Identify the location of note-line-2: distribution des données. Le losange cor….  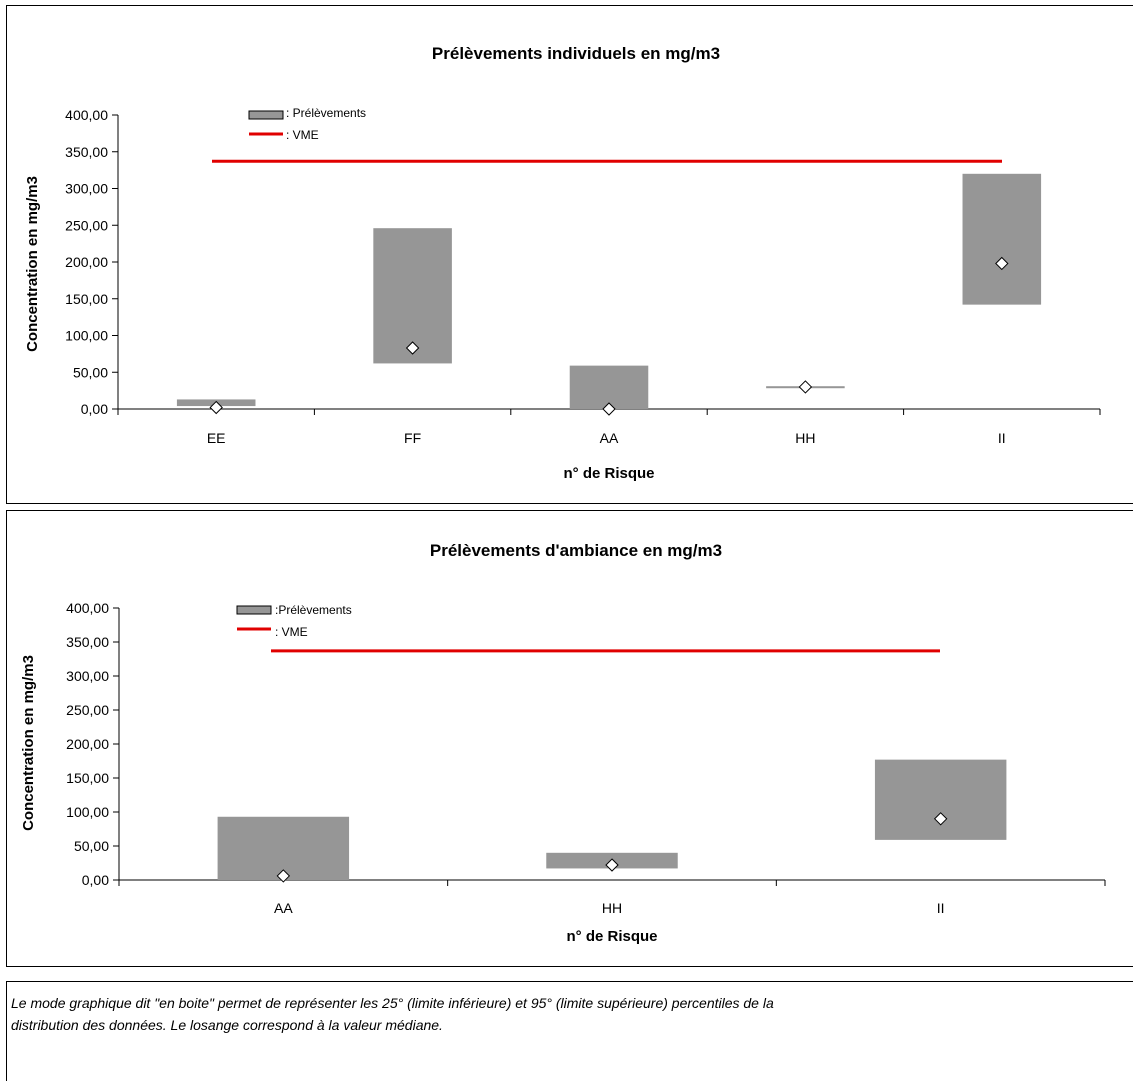
(227, 1025).